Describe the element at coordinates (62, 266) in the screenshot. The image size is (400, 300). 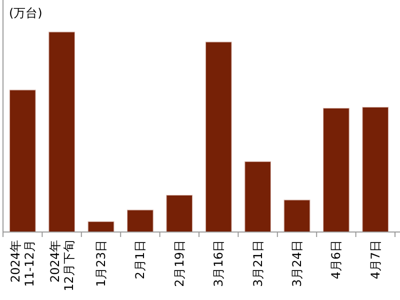
I see `x-tick-label: 2024年 12月下旬` at that location.